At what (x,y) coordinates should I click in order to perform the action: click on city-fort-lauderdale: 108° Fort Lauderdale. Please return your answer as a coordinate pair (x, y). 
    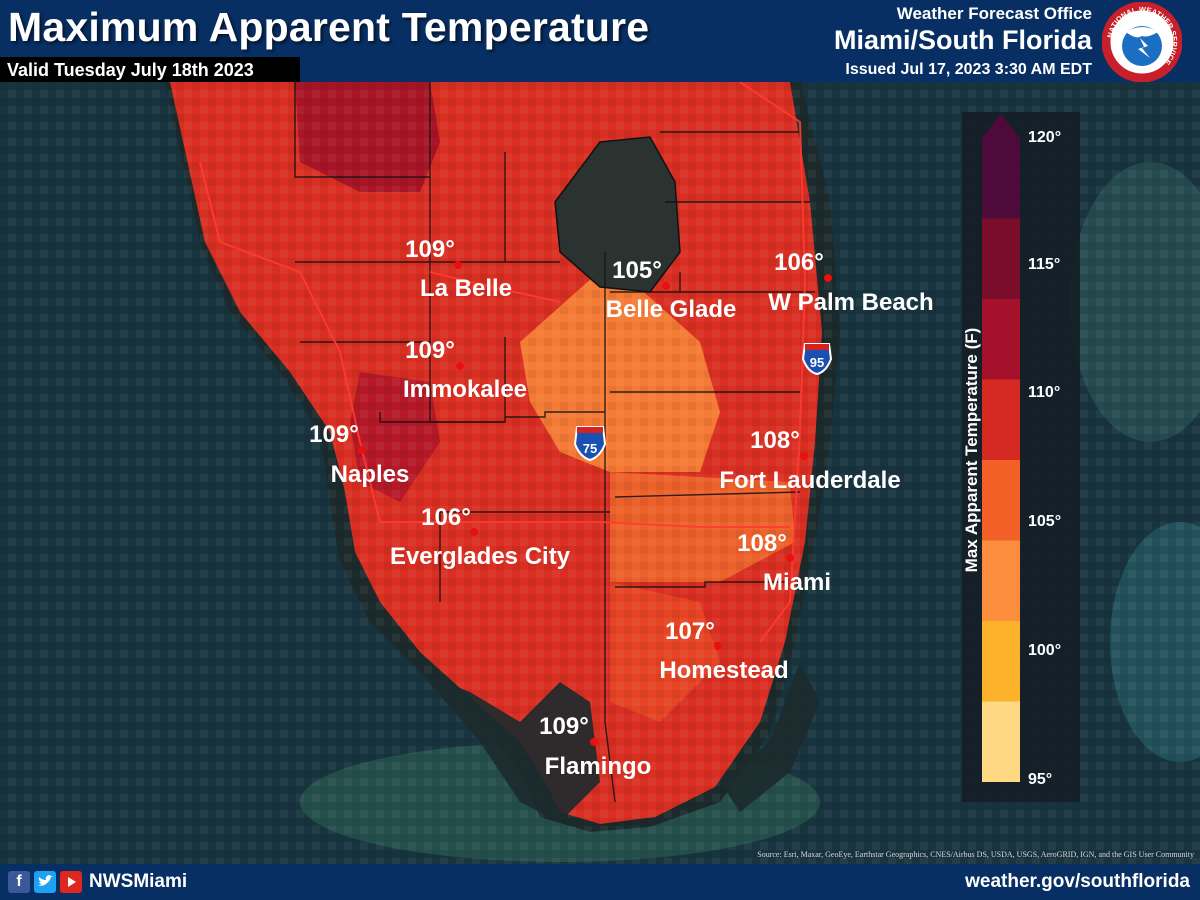
    Looking at the image, I should click on (809, 460).